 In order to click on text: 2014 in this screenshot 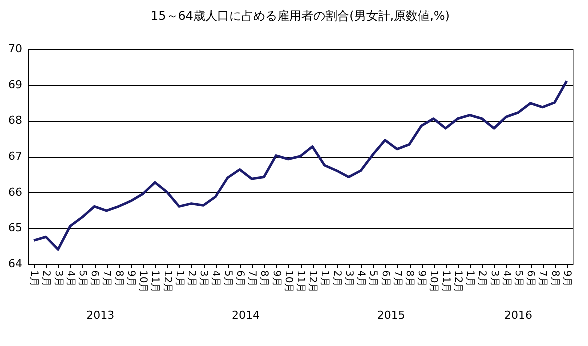, I will do `click(246, 315)`.